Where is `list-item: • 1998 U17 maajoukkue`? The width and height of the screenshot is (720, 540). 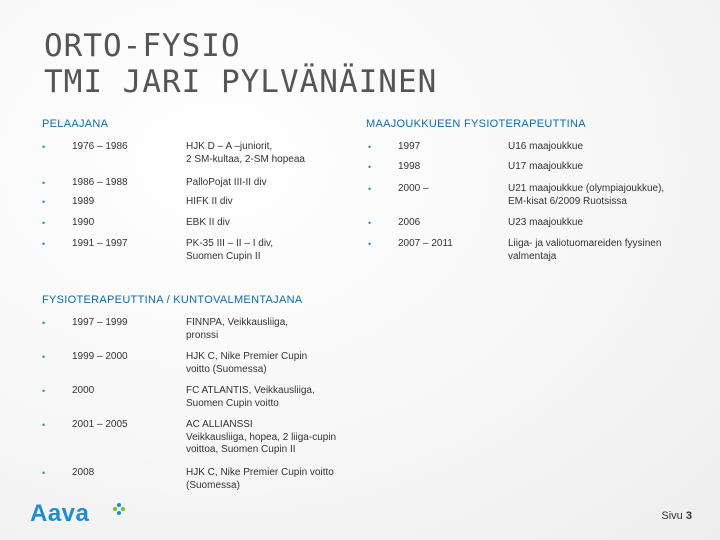 list-item: • 1998 U17 maajoukkue is located at coordinates (538, 168).